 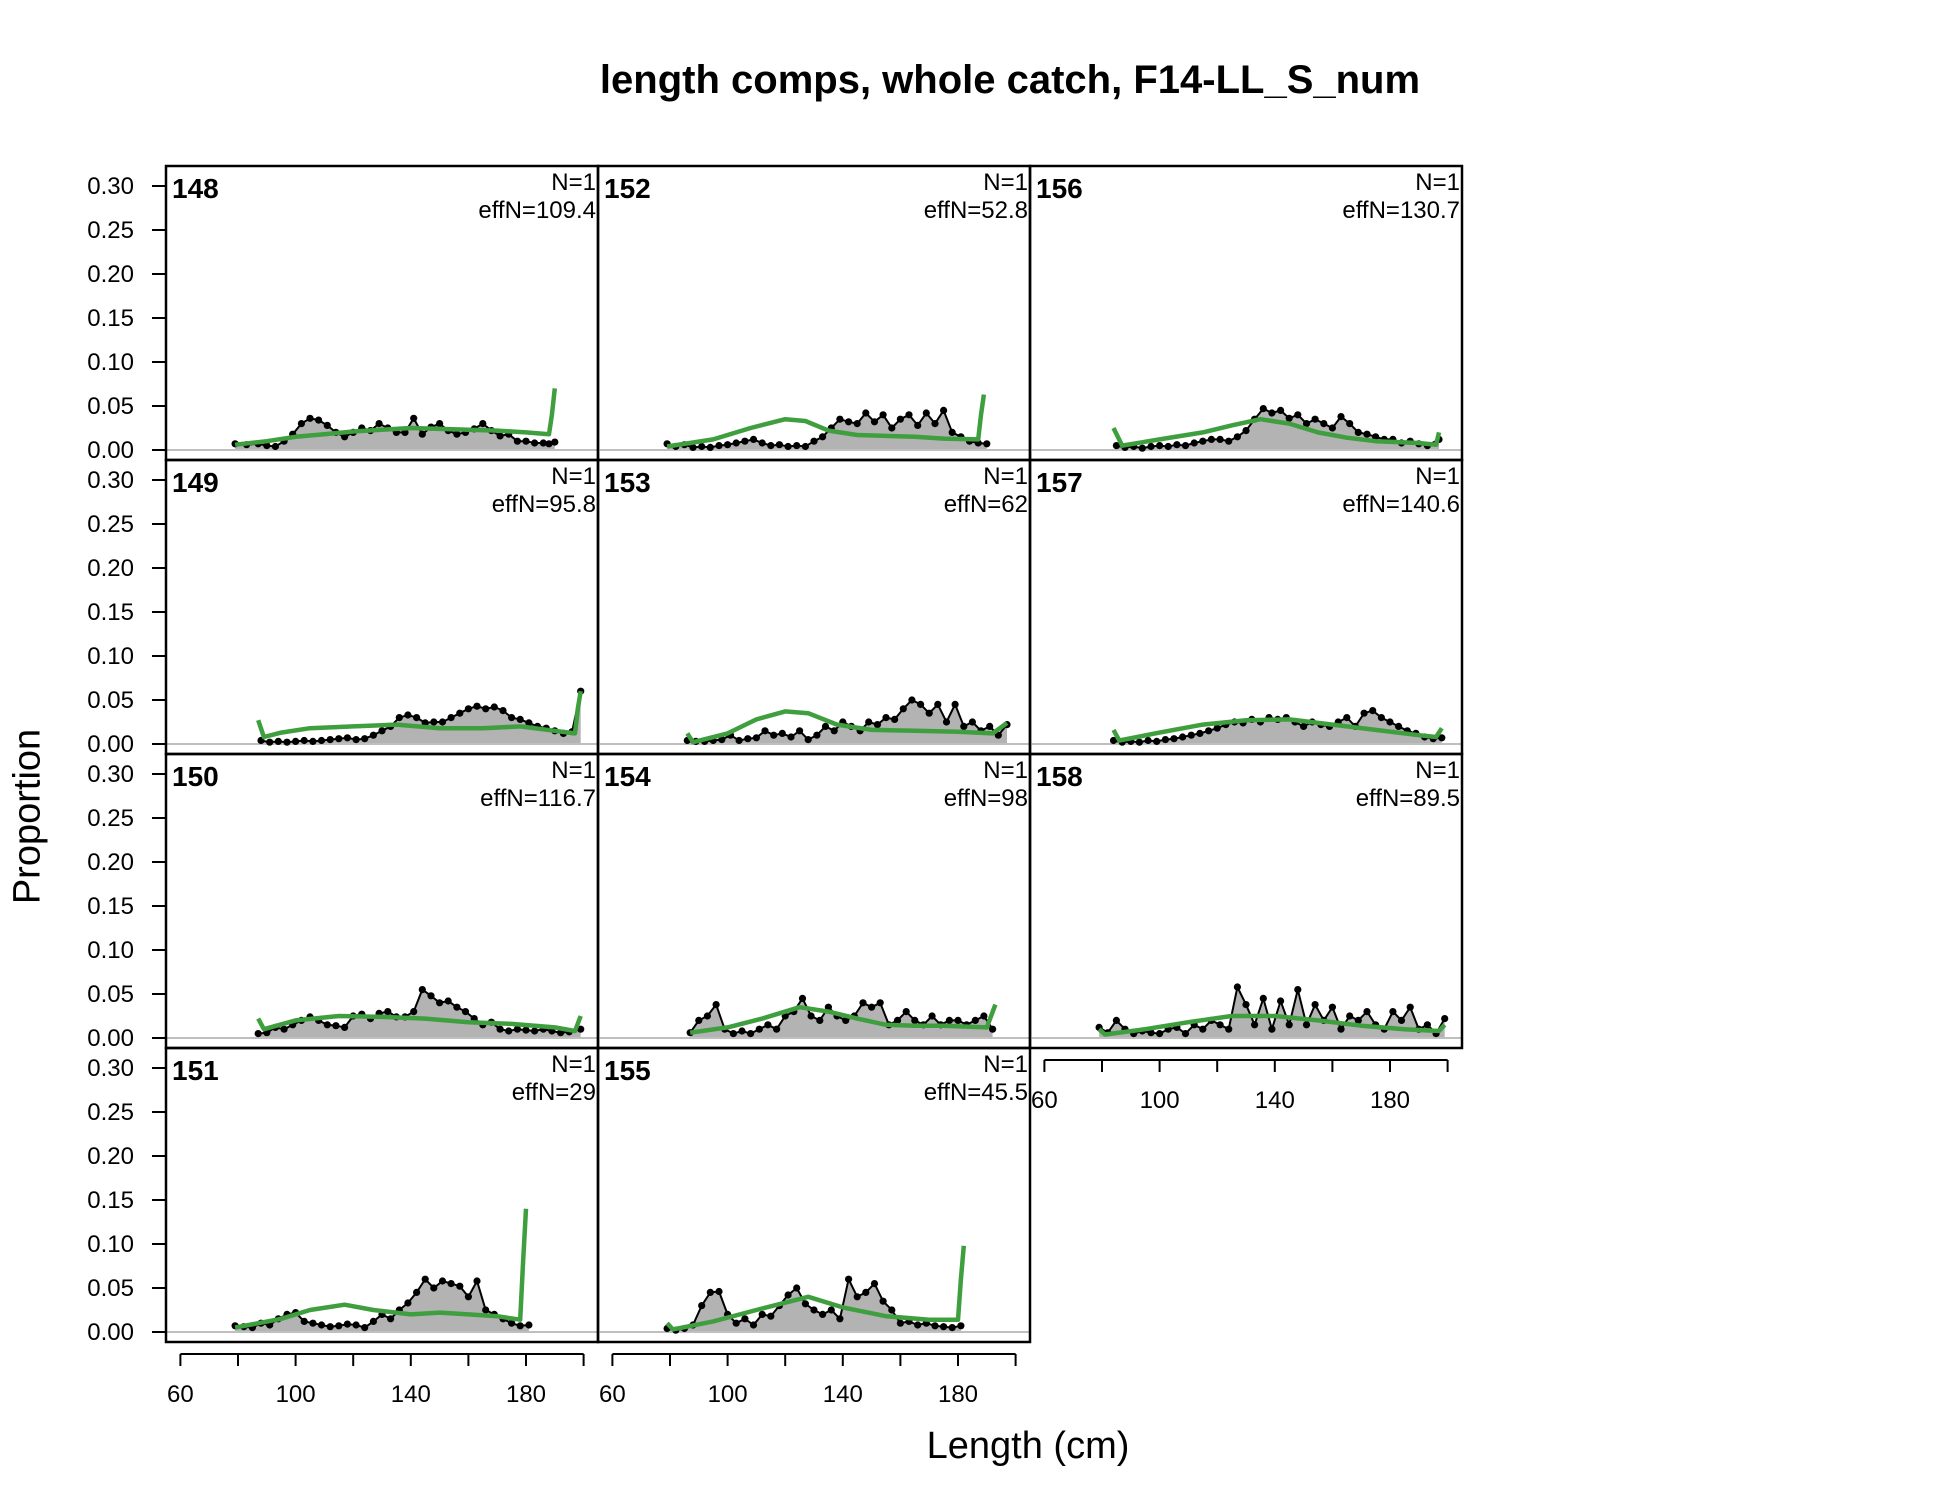 What do you see at coordinates (843, 1394) in the screenshot?
I see `panel-155-x-tick-label-2: 140` at bounding box center [843, 1394].